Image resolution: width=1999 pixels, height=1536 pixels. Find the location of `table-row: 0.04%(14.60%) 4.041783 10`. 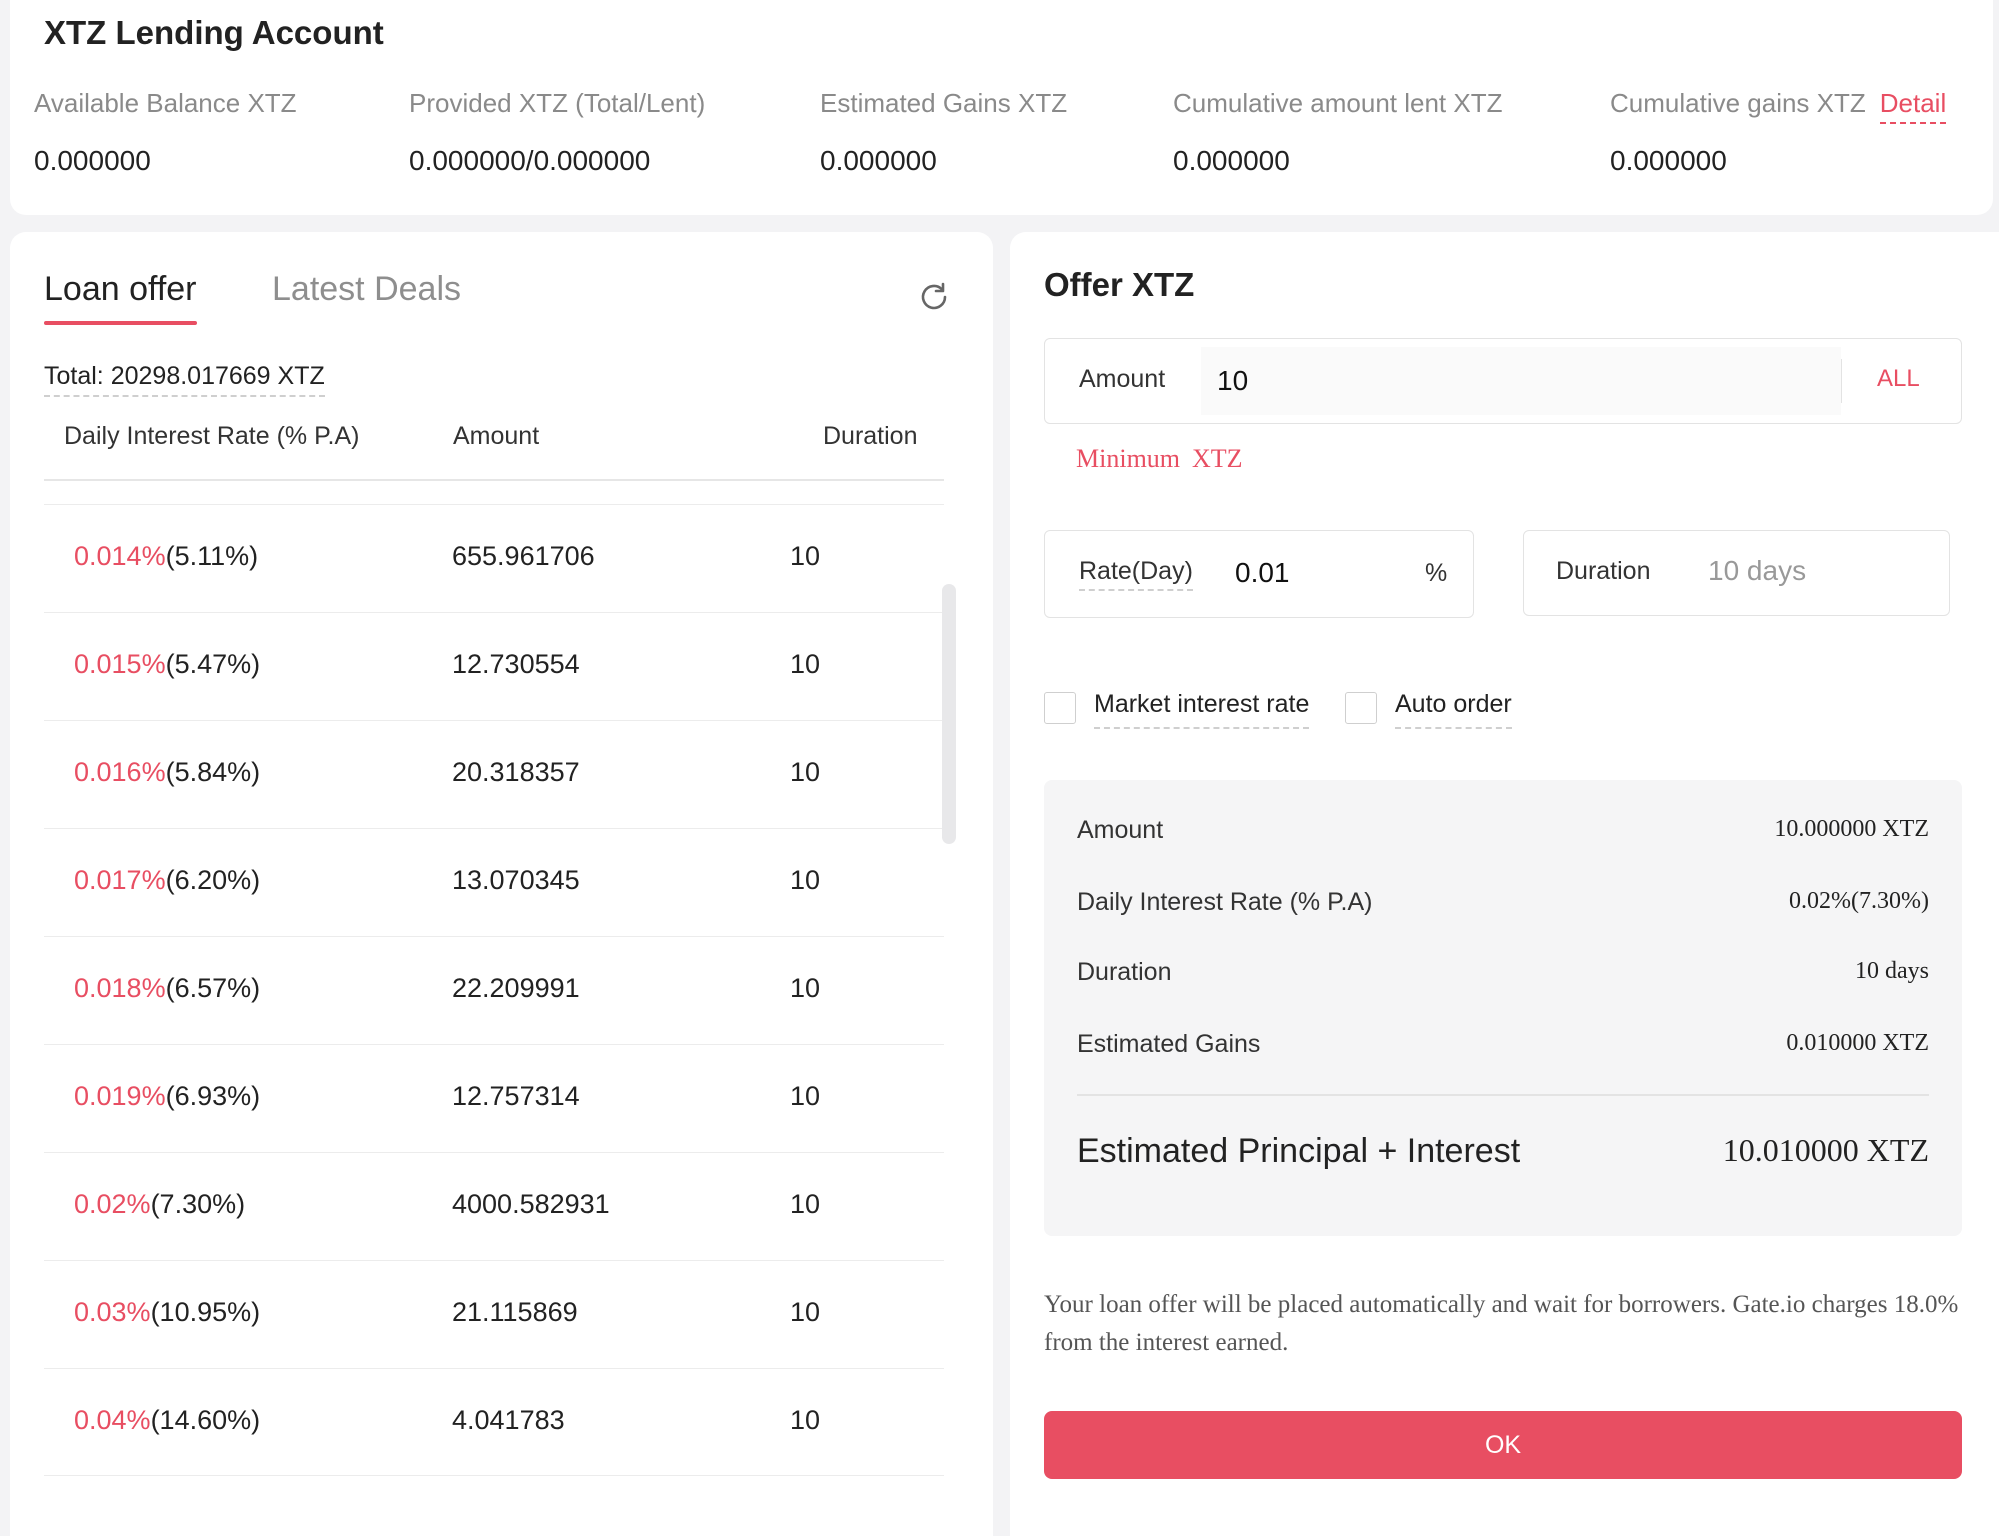

table-row: 0.04%(14.60%) 4.041783 10 is located at coordinates (494, 1422).